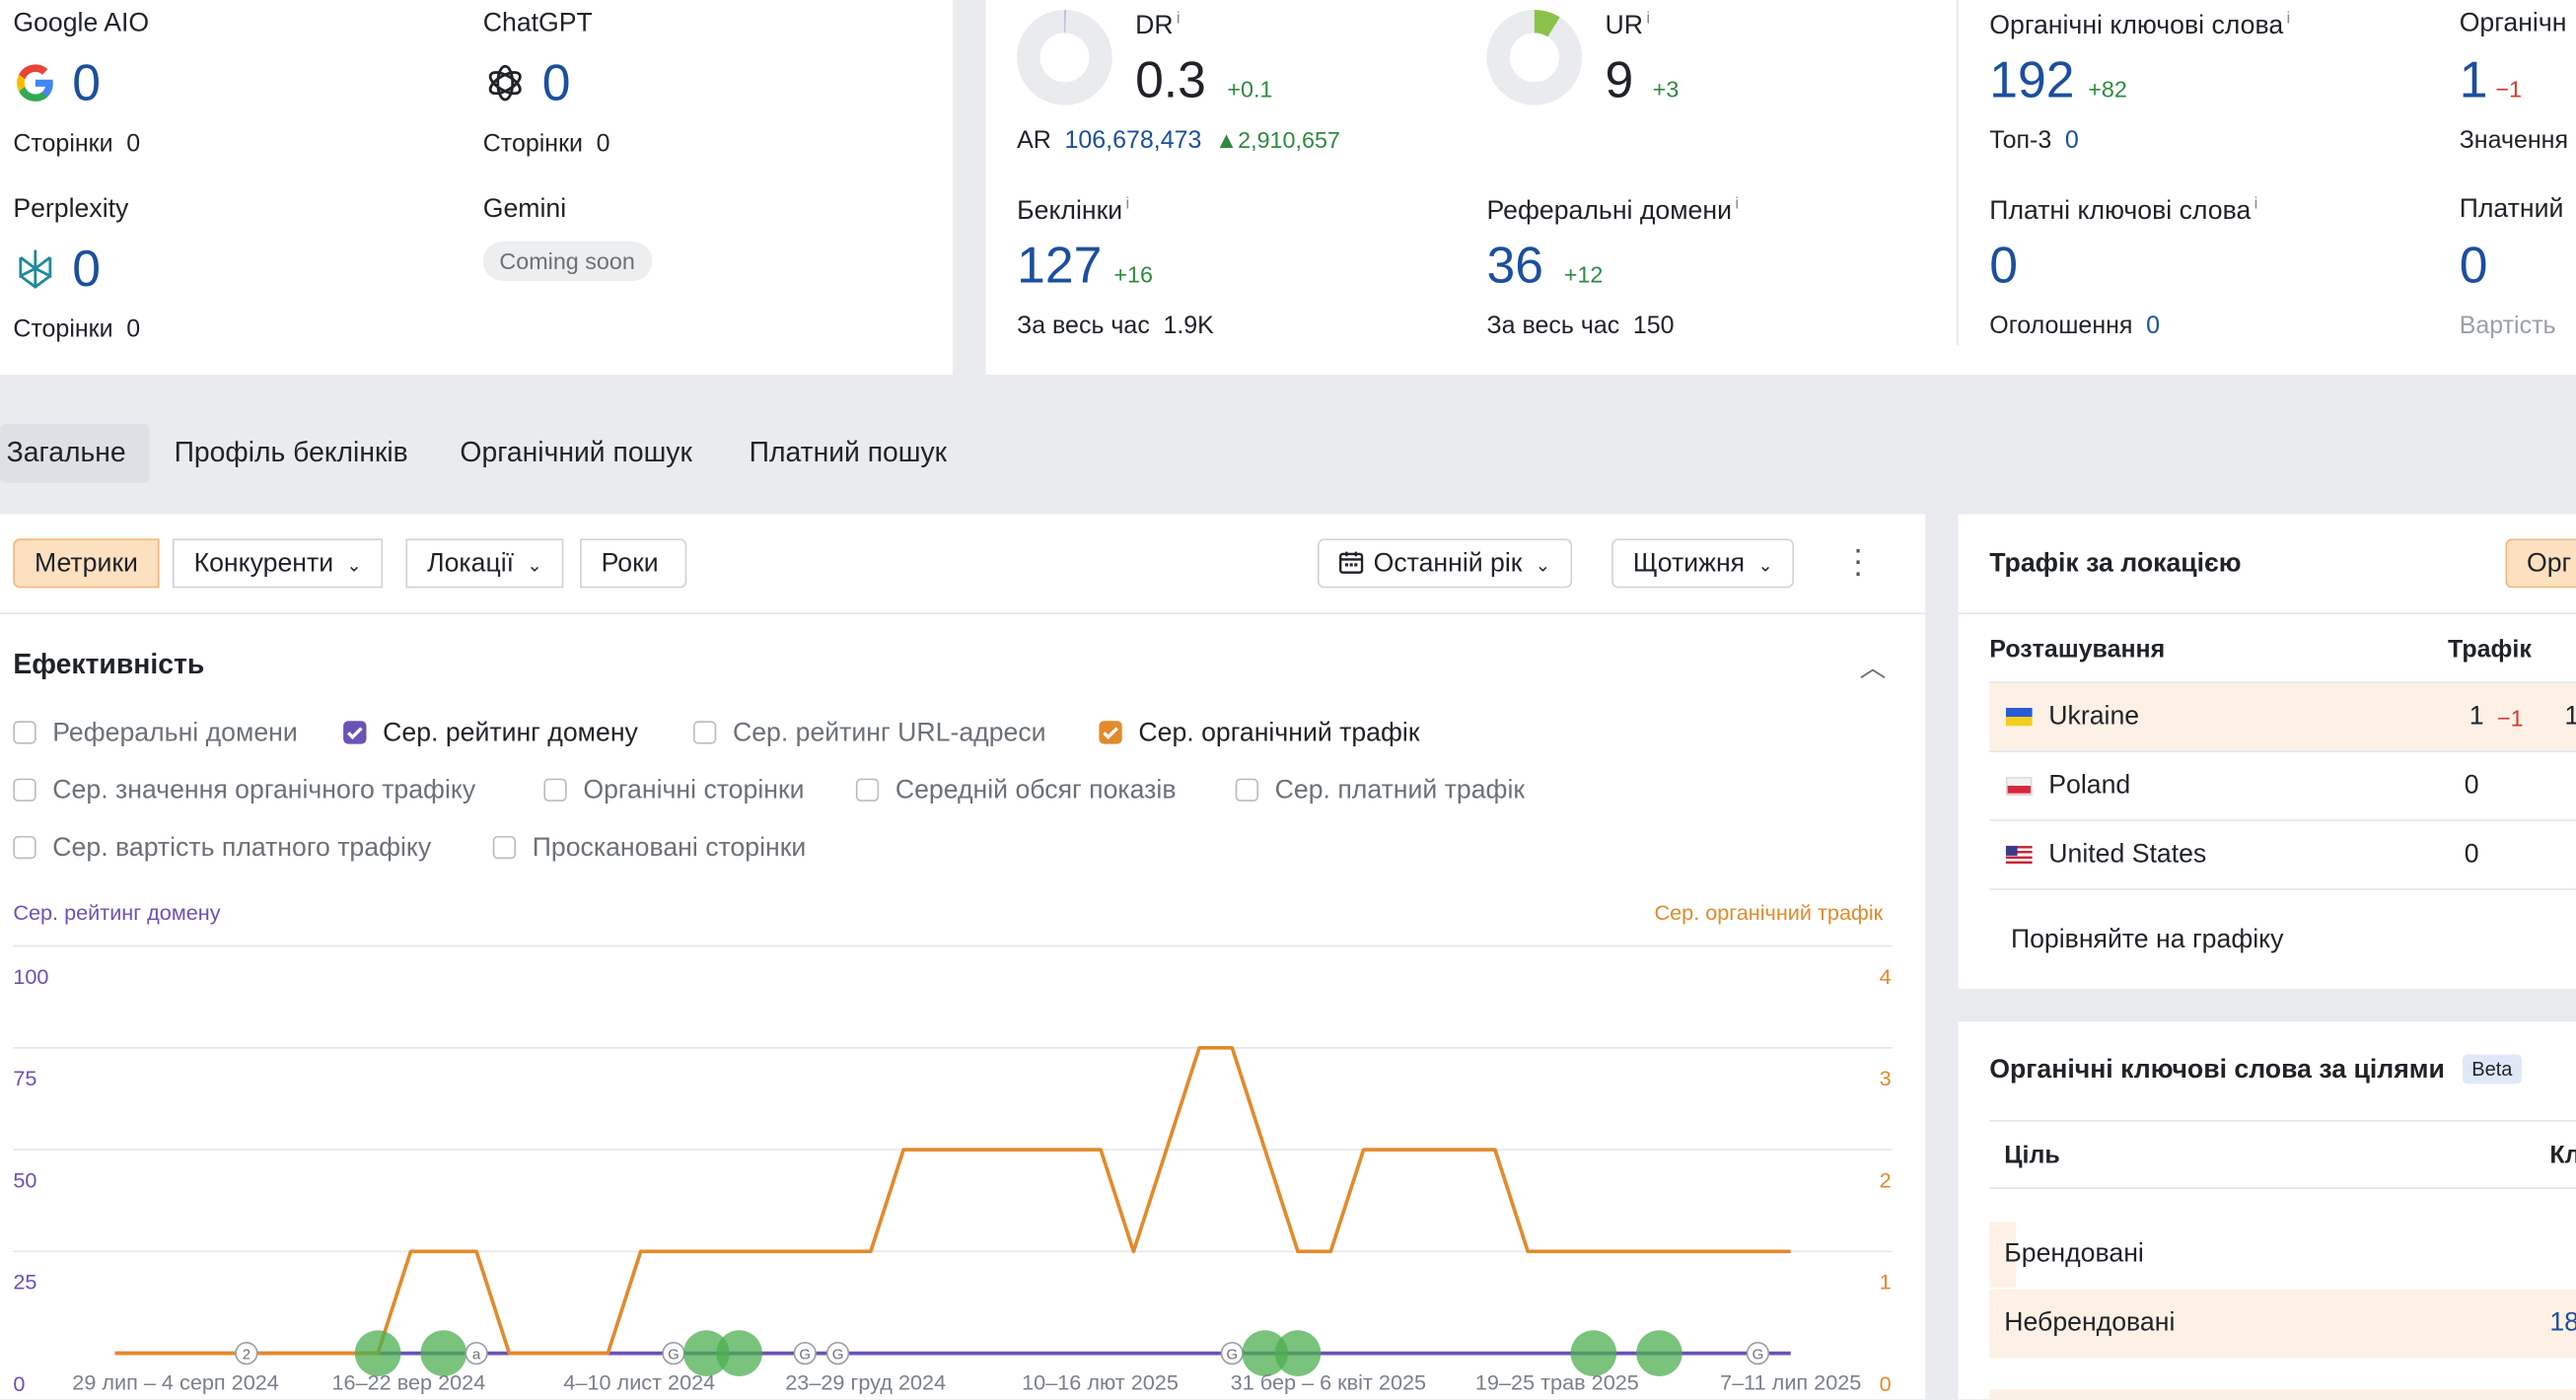 The height and width of the screenshot is (1400, 2576). What do you see at coordinates (1858, 561) in the screenshot?
I see `more-options-icon: · · ·` at bounding box center [1858, 561].